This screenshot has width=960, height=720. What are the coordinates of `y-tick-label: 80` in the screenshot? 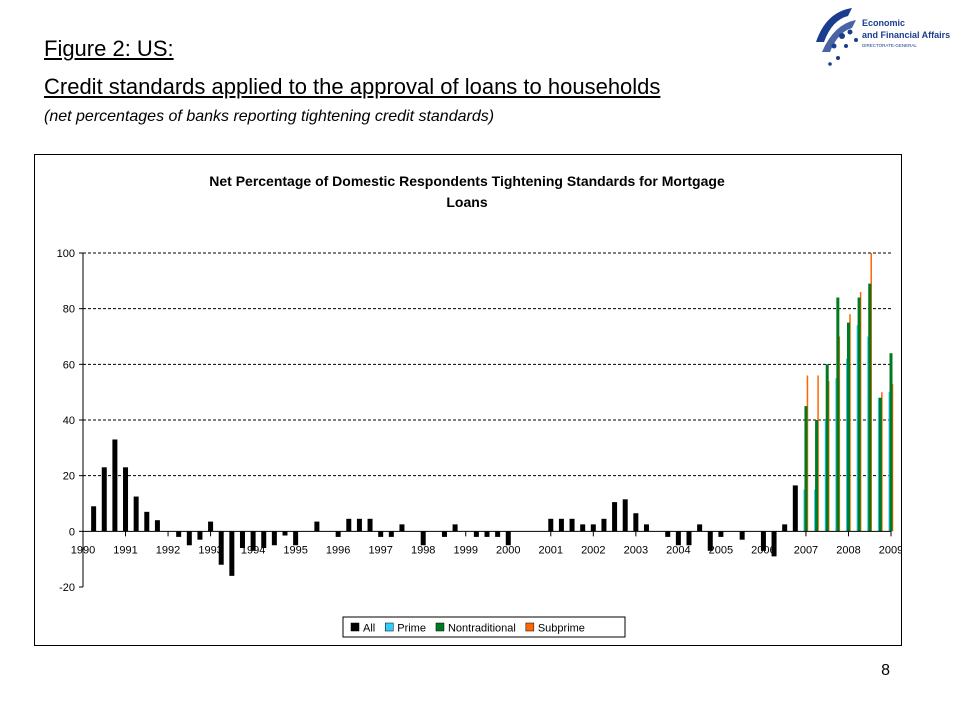 It's located at (69, 310).